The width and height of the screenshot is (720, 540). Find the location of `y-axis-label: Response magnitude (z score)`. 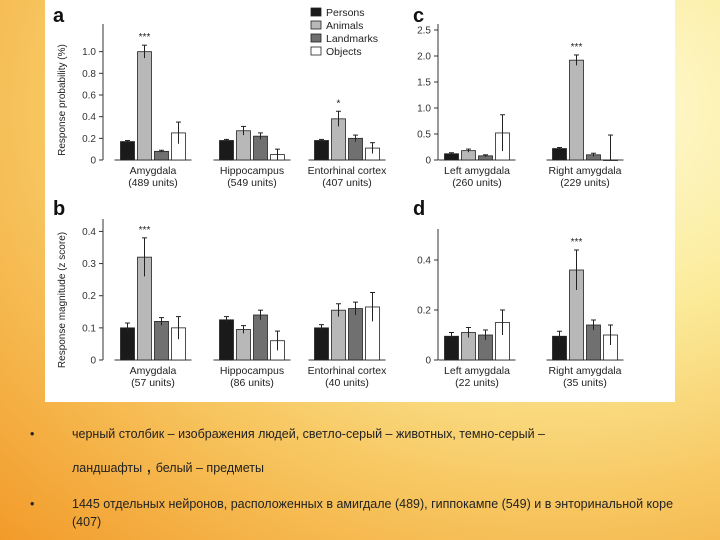

y-axis-label: Response magnitude (z score) is located at coordinates (62, 300).